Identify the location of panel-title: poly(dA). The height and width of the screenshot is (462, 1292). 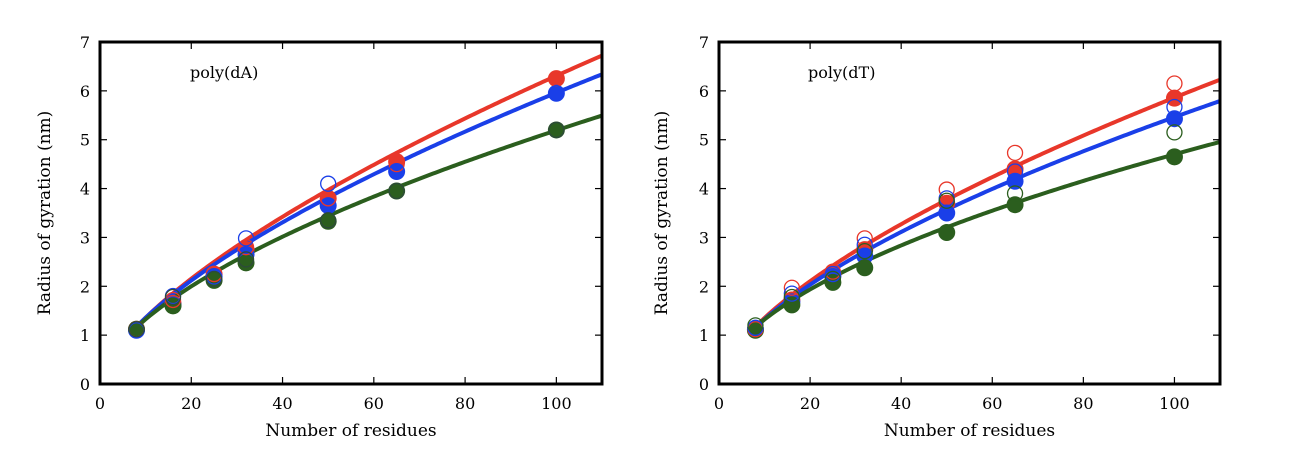
(224, 72).